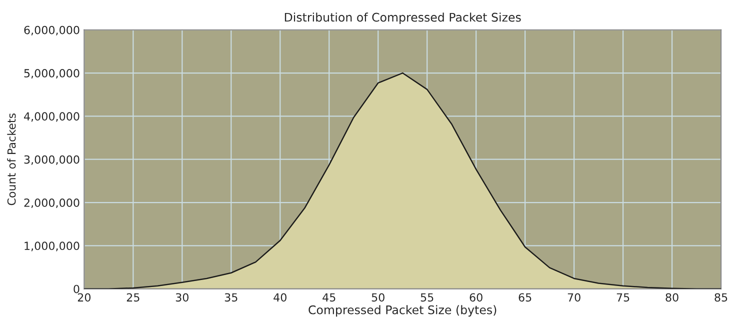 This screenshot has height=332, width=732. What do you see at coordinates (402, 311) in the screenshot?
I see `x-axis-title: Compressed Packet Size (bytes)` at bounding box center [402, 311].